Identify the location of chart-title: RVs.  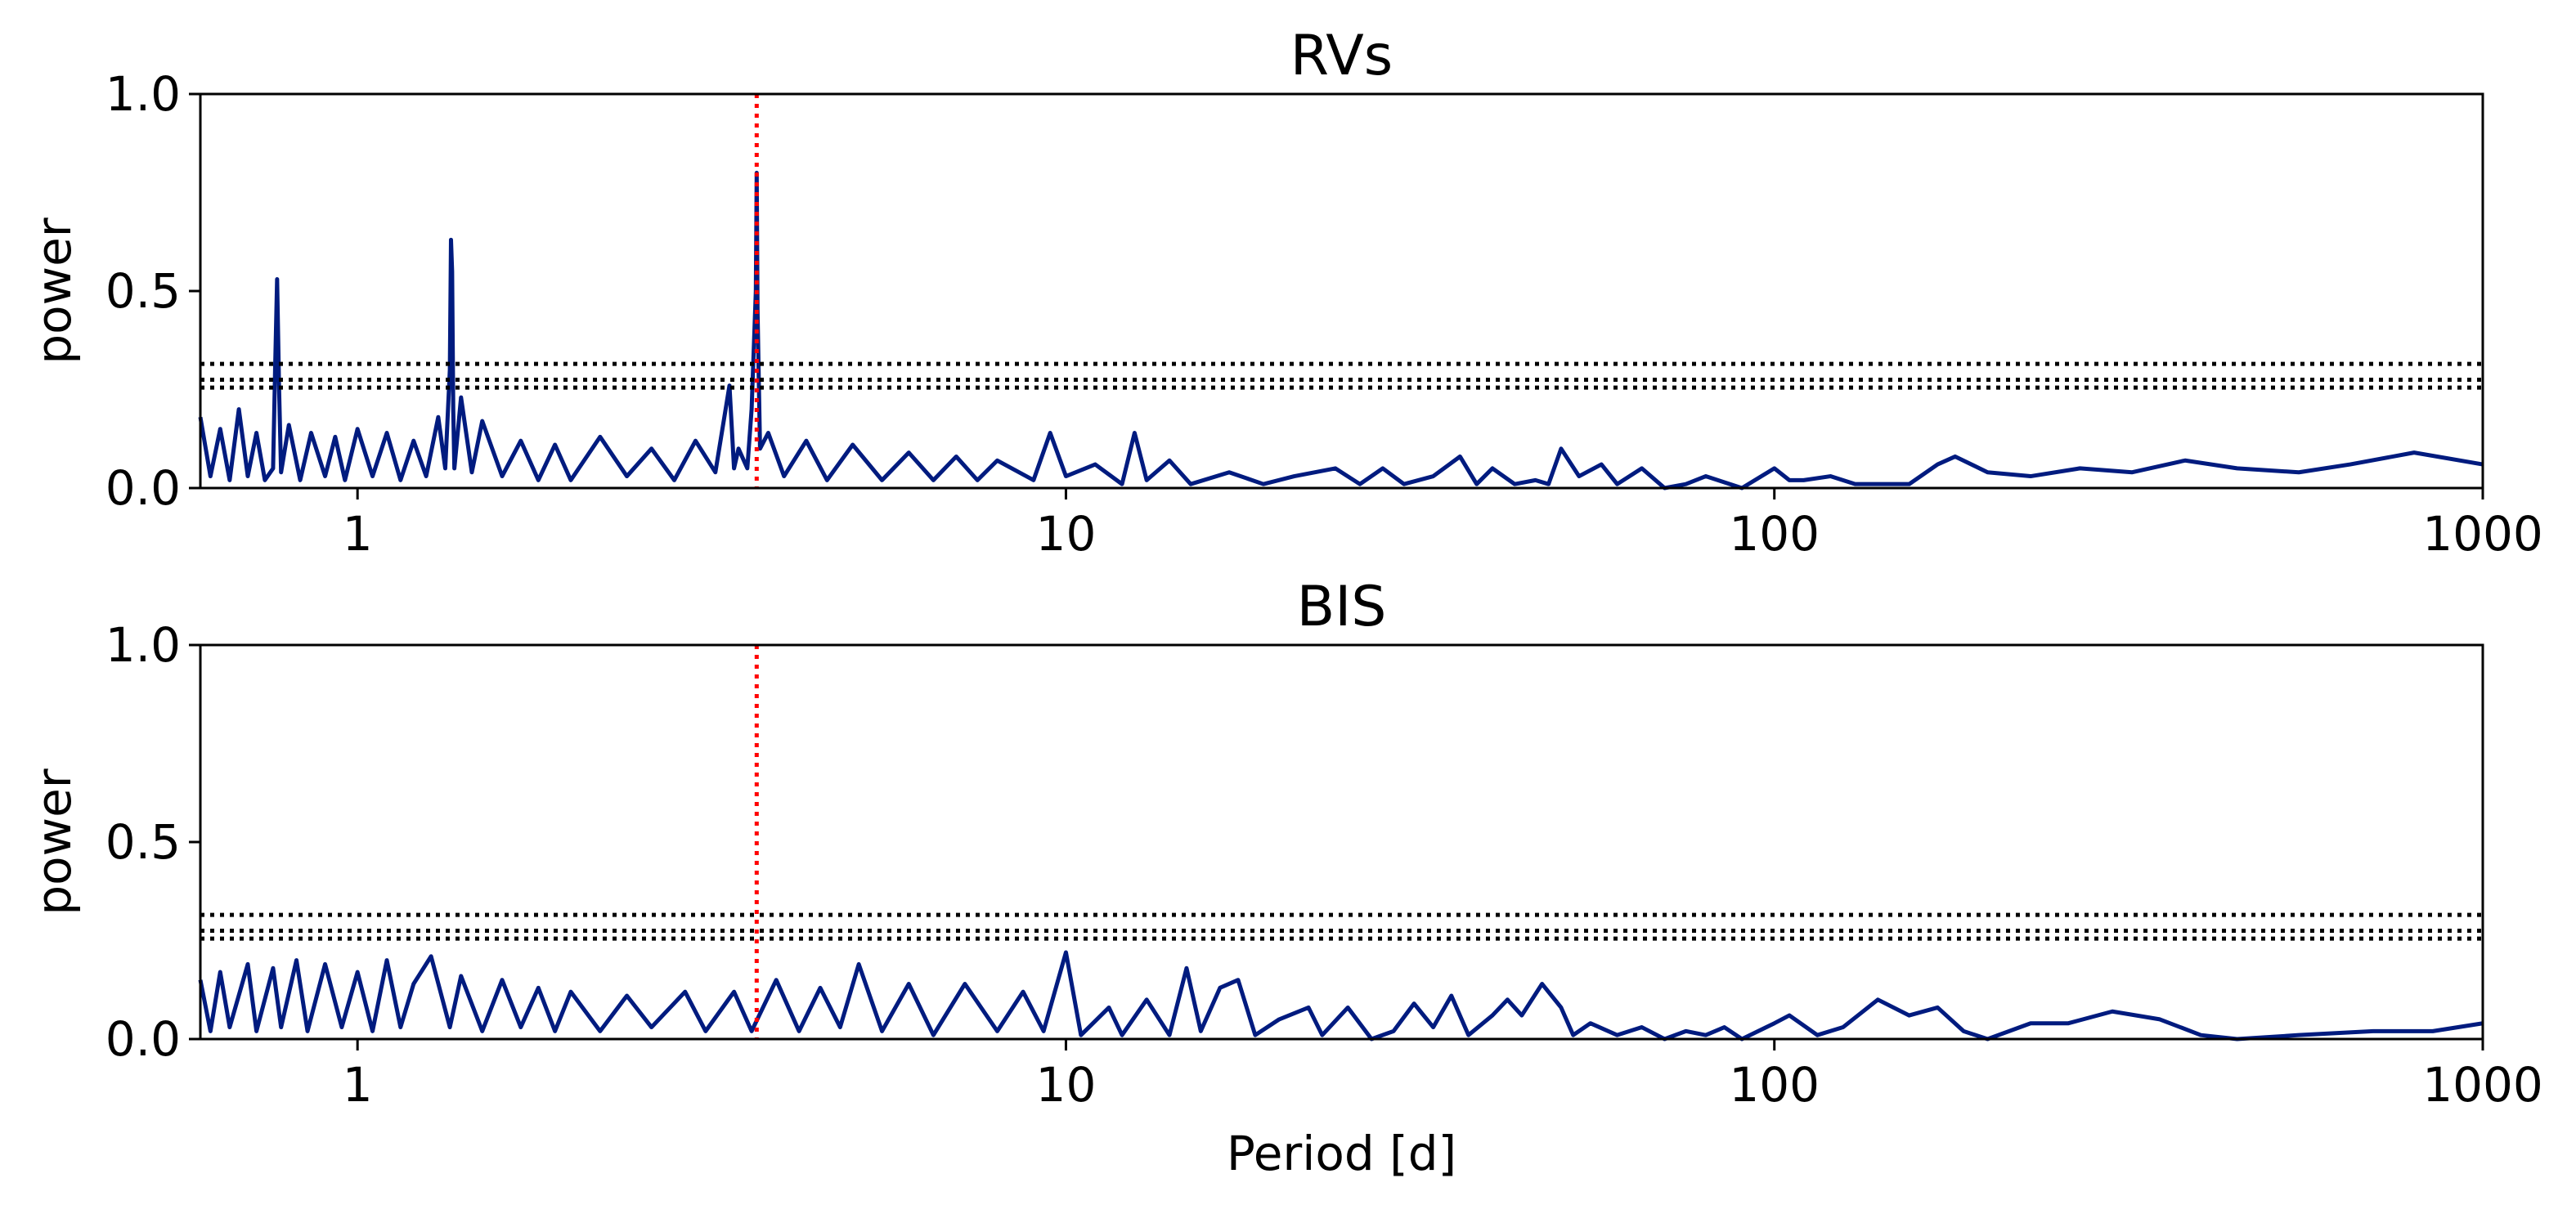
(1342, 56).